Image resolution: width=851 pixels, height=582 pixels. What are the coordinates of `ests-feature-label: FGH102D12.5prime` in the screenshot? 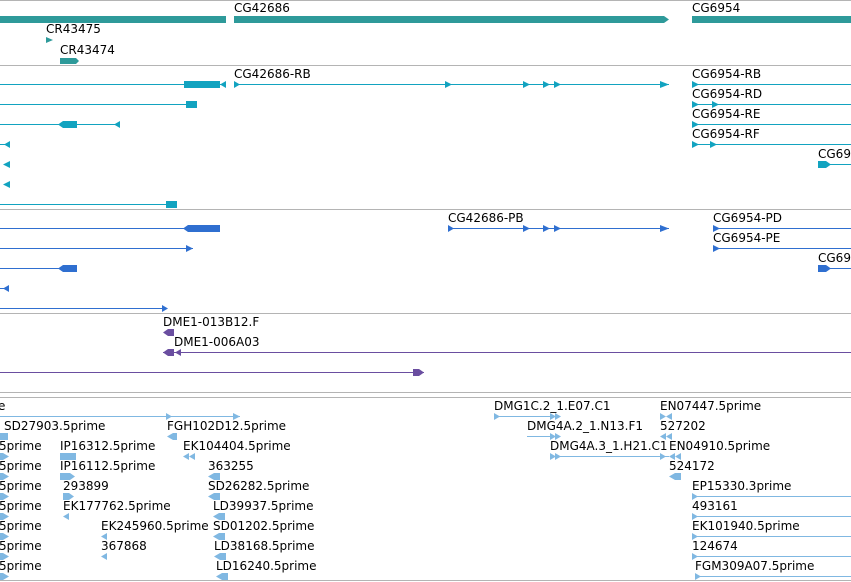 It's located at (227, 426).